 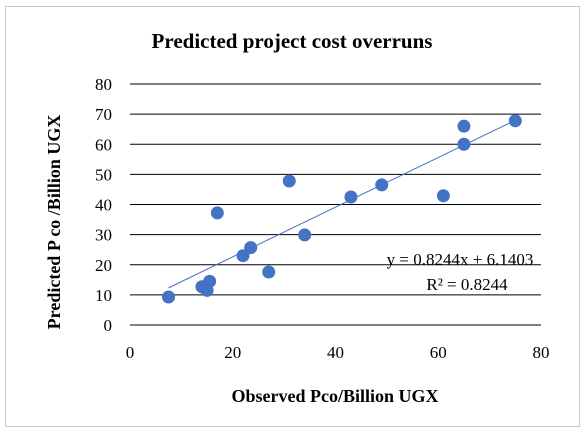 I want to click on y-tick-50: 50, so click(x=103, y=174).